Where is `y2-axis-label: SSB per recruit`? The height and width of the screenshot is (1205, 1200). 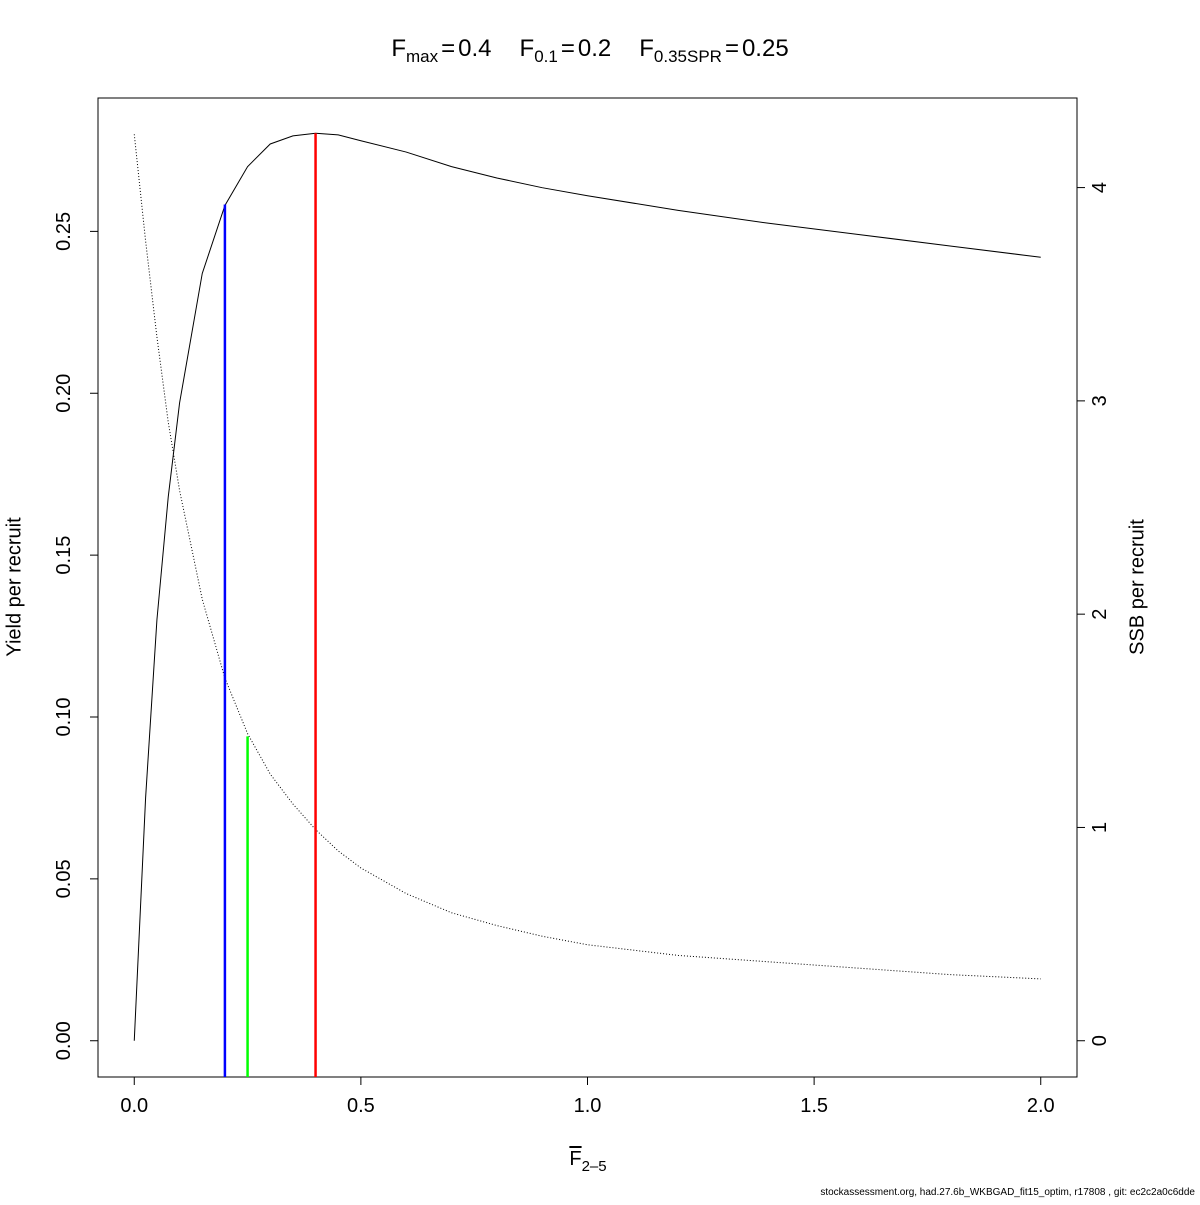 y2-axis-label: SSB per recruit is located at coordinates (1137, 587).